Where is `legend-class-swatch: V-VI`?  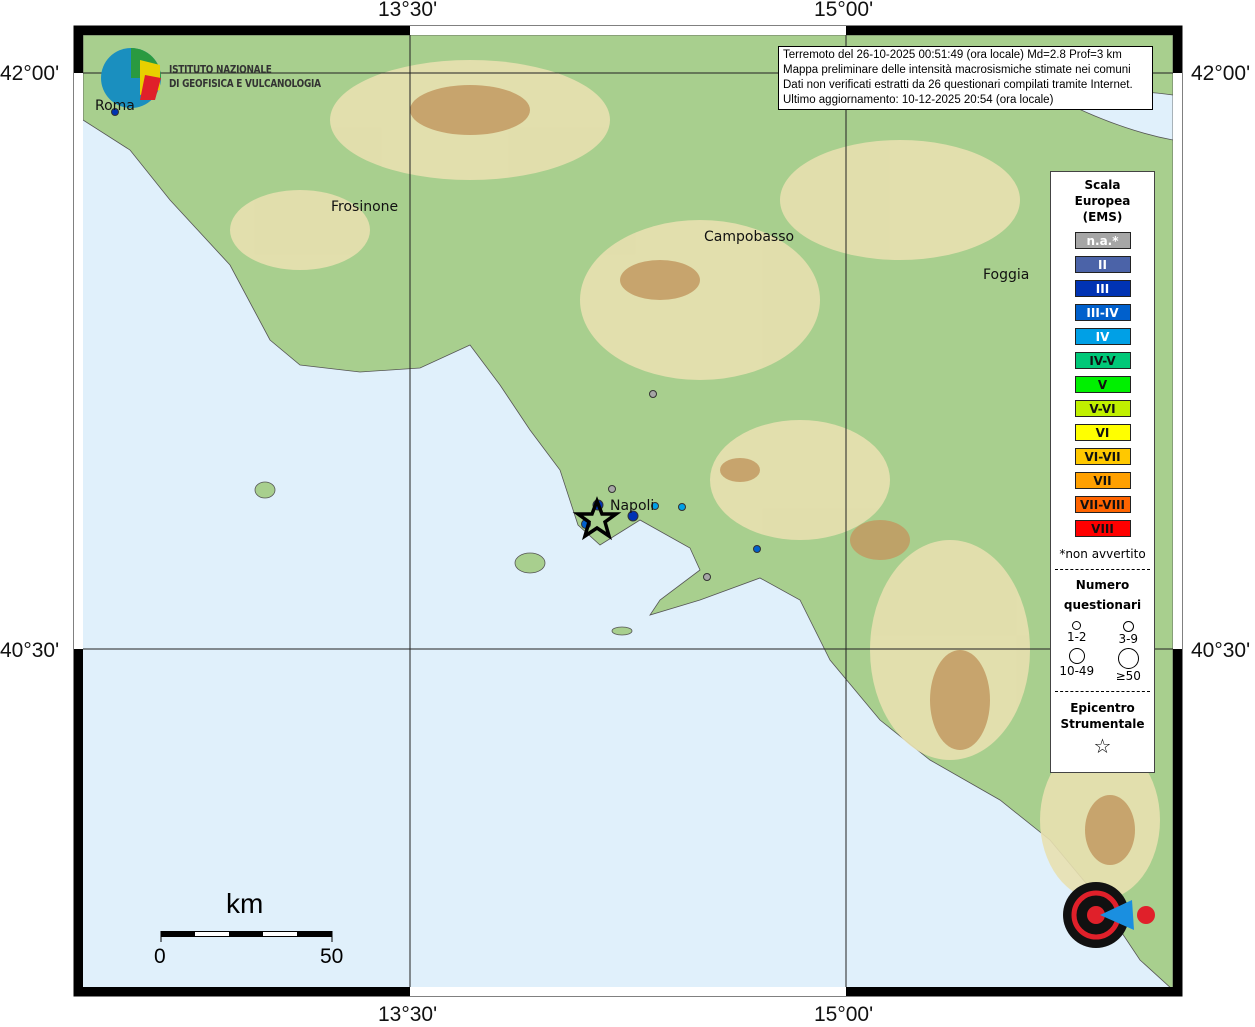 legend-class-swatch: V-VI is located at coordinates (1102, 408).